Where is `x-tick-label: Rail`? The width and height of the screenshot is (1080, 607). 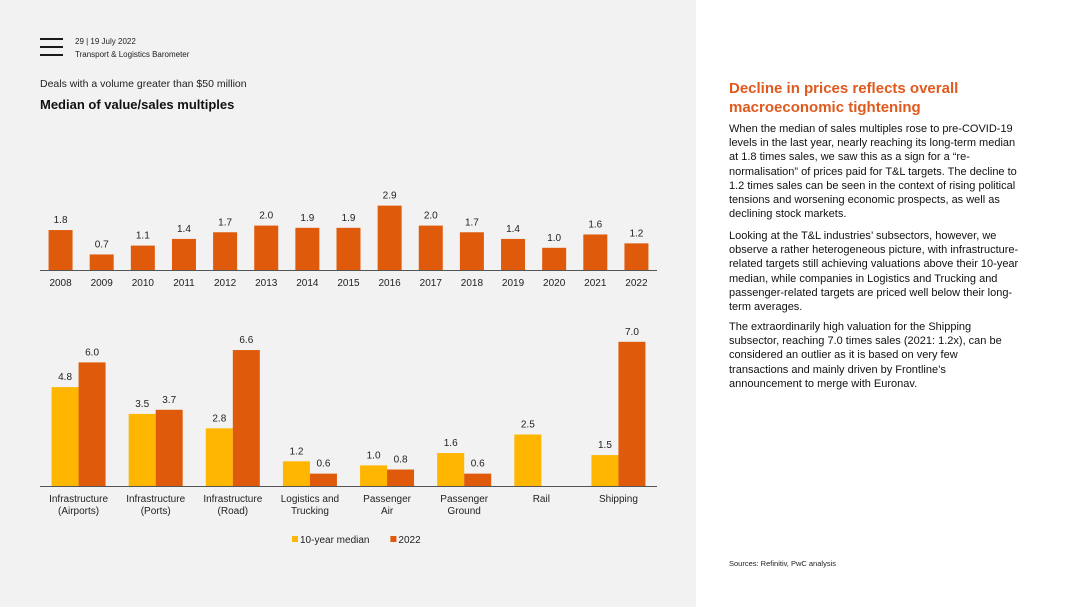 x-tick-label: Rail is located at coordinates (541, 499).